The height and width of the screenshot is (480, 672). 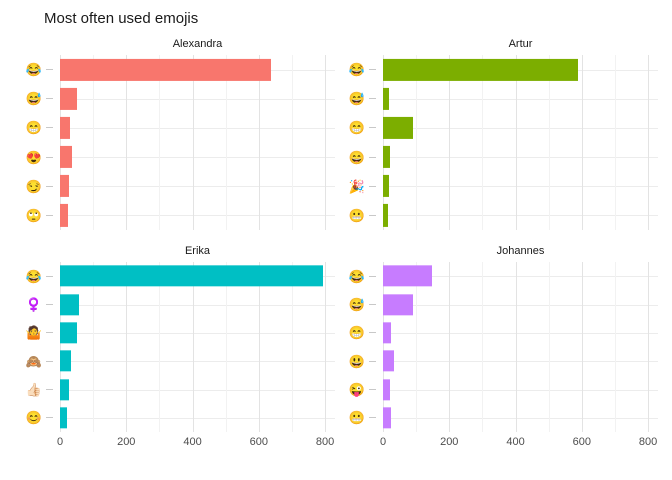 I want to click on y-axis-row: 😅, so click(x=362, y=98).